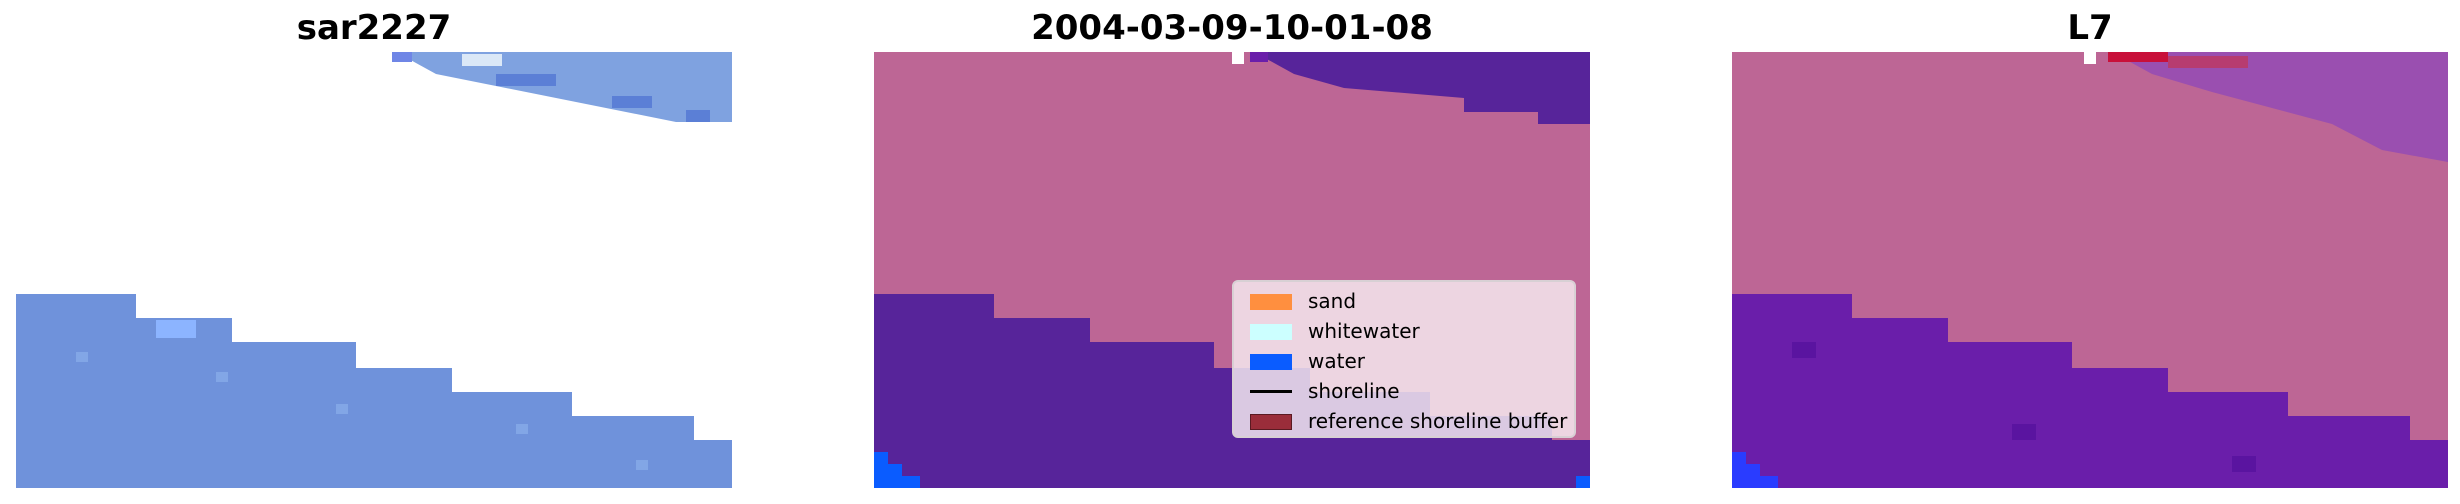  I want to click on legend-label-reference-buffer: reference shoreline buffer, so click(1438, 421).